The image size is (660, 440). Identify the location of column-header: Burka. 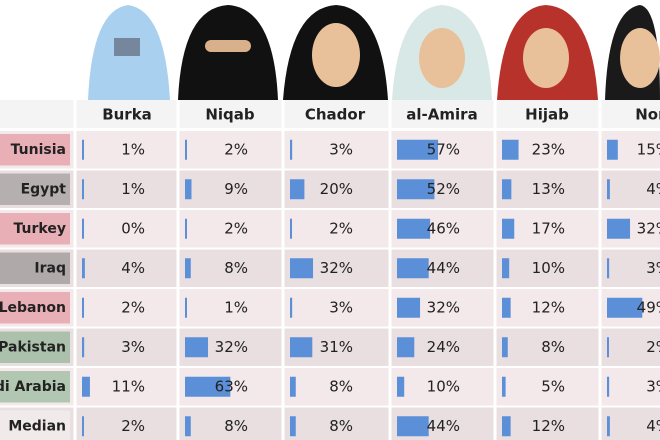
(127, 115).